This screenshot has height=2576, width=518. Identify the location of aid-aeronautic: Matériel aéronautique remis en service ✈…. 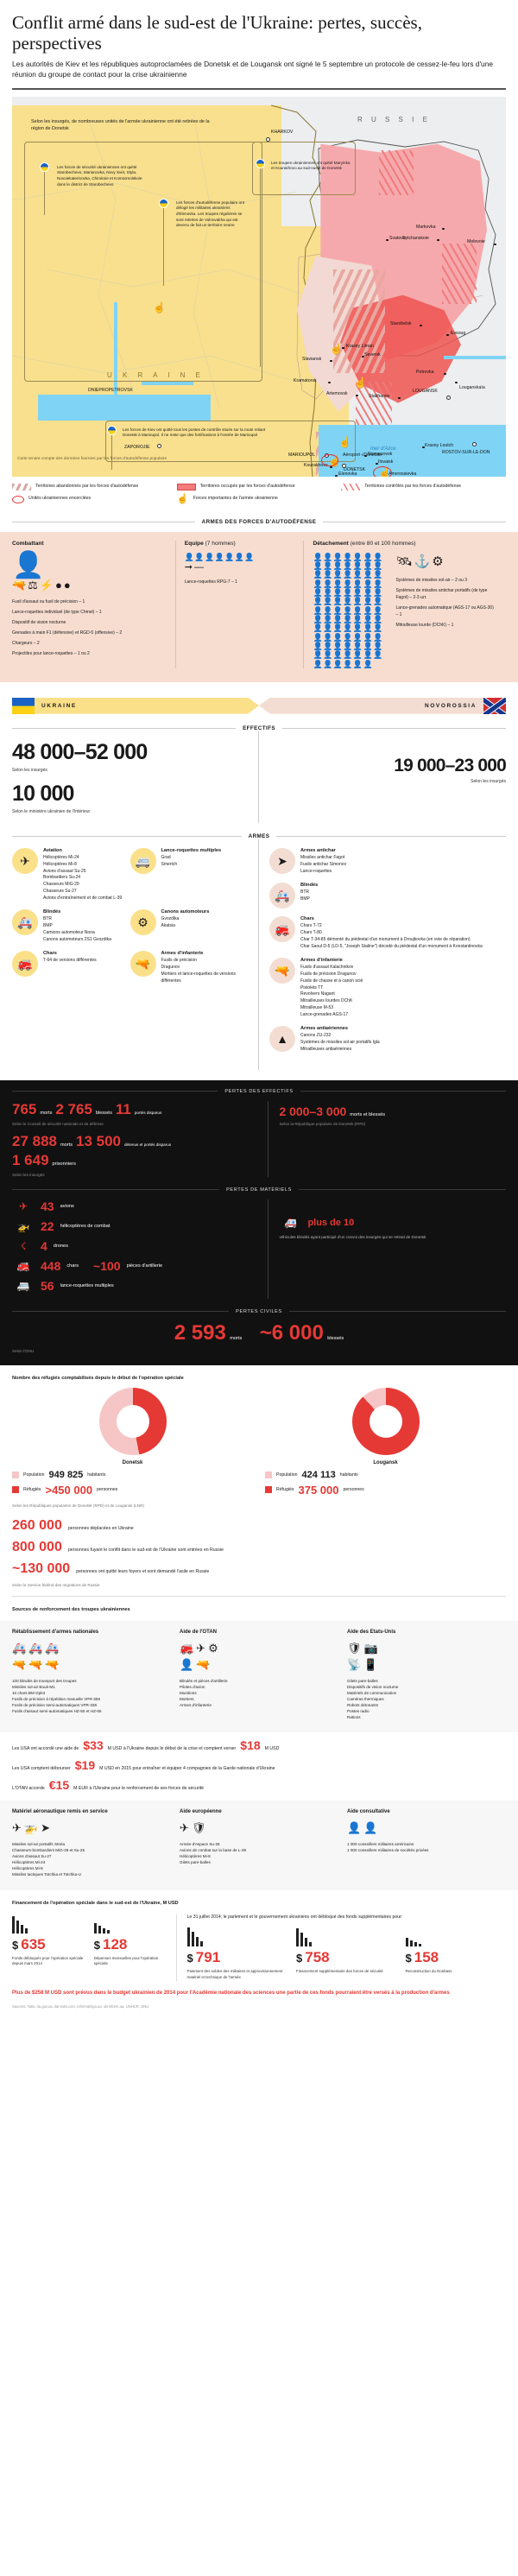
(91, 1843).